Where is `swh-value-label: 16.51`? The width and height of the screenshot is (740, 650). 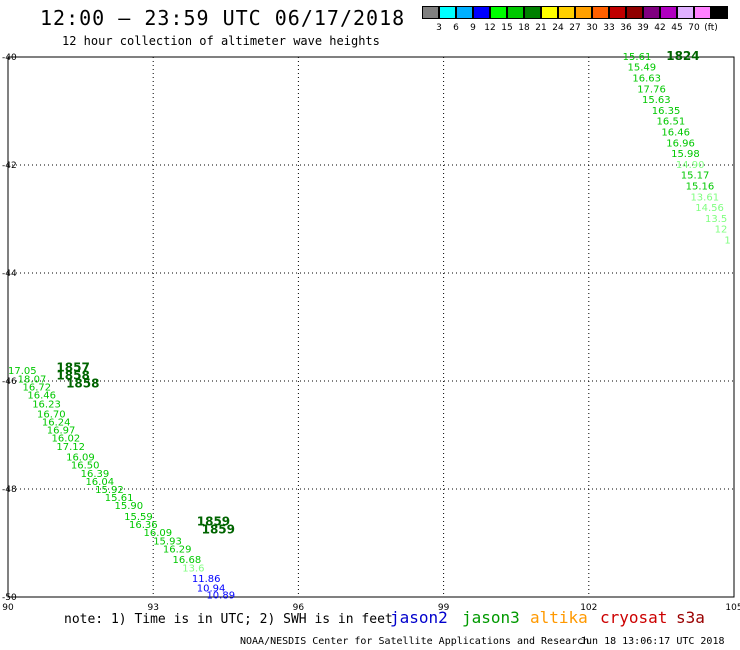
swh-value-label: 16.51 is located at coordinates (671, 122).